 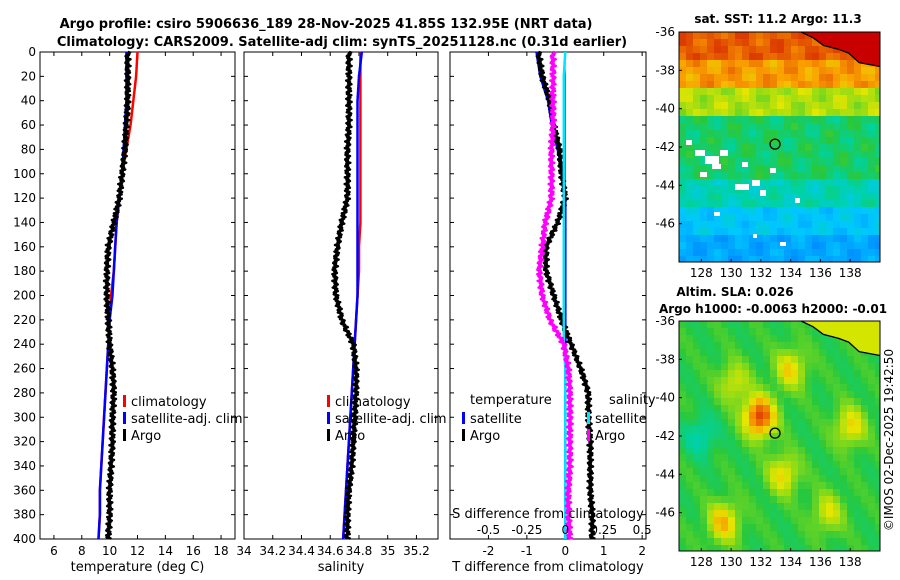 What do you see at coordinates (527, 551) in the screenshot?
I see `x-tick-label: -1` at bounding box center [527, 551].